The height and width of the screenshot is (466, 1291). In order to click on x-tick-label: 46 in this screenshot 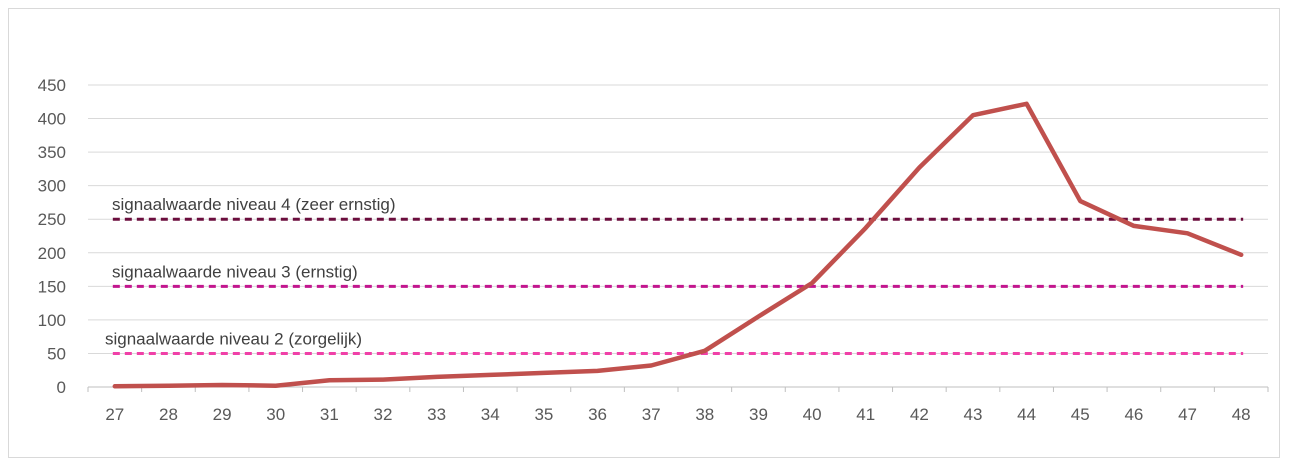, I will do `click(1133, 414)`.